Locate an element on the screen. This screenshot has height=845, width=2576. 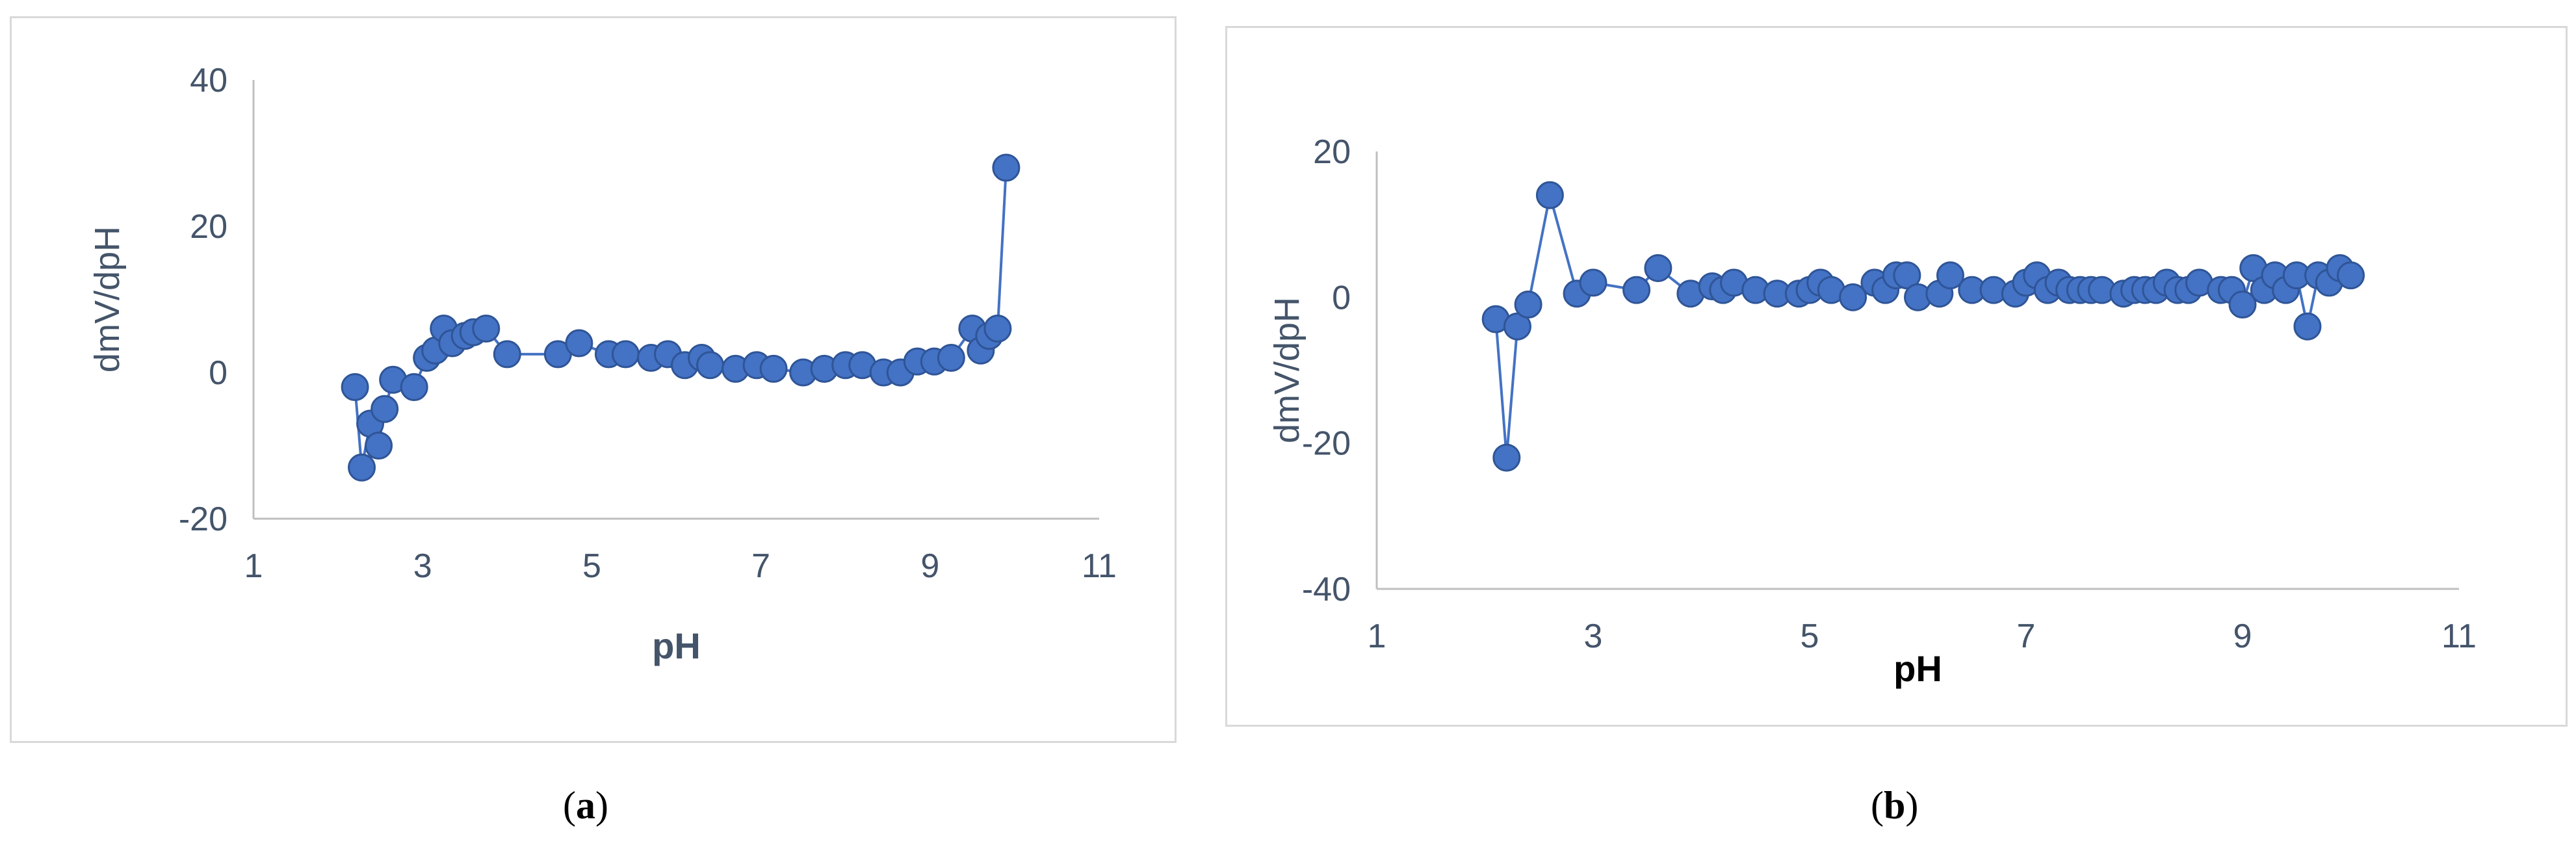
caption-b: (b) is located at coordinates (1895, 806).